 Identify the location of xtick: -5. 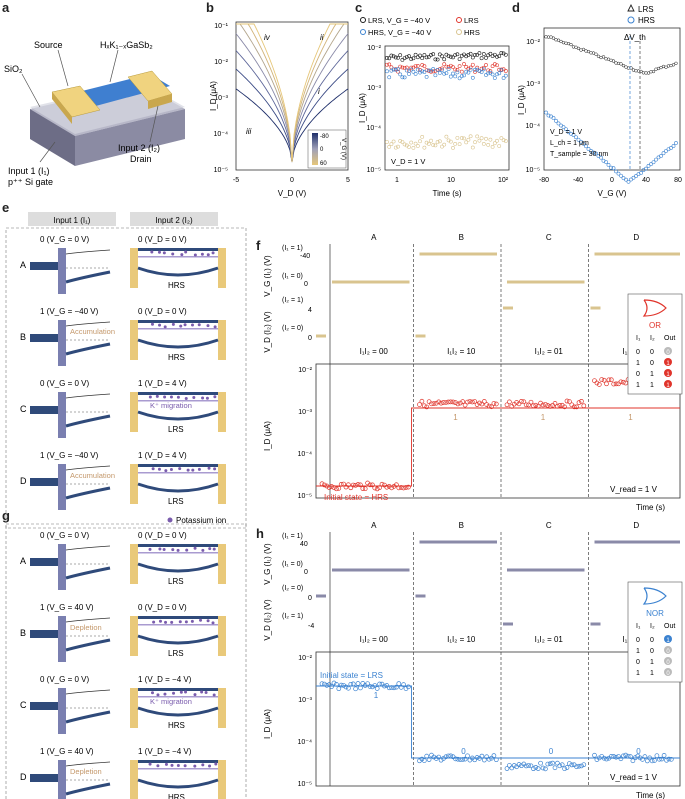
(236, 180).